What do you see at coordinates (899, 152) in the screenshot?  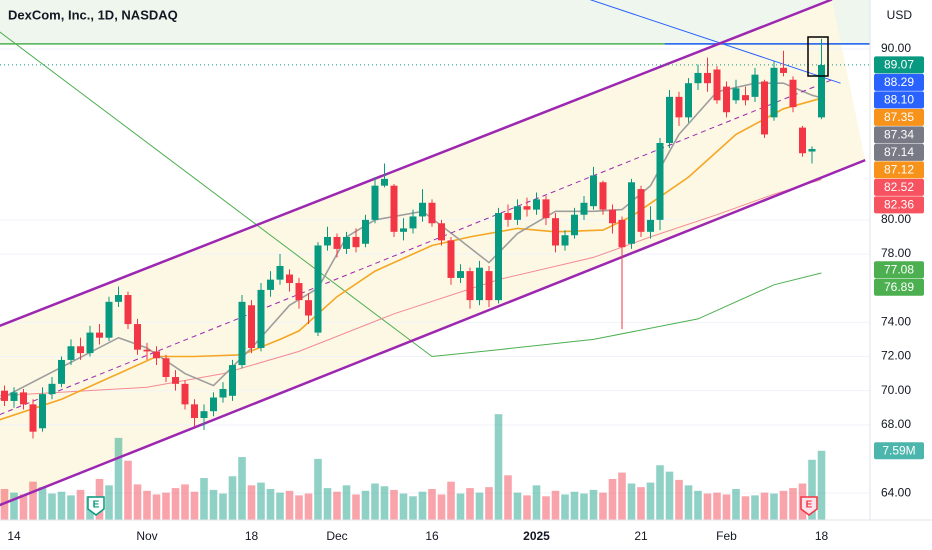 I see `price-label: 87.14` at bounding box center [899, 152].